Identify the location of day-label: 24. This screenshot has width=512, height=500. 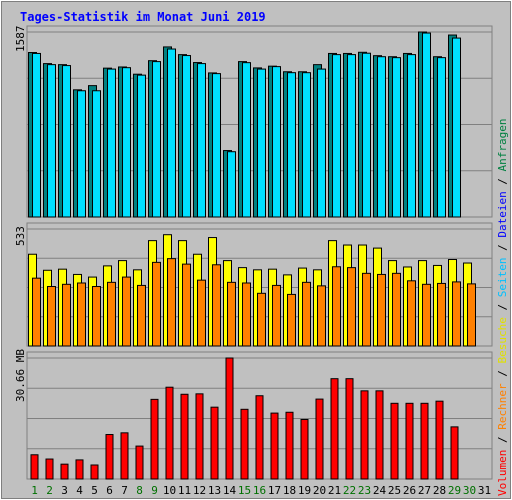
(380, 490).